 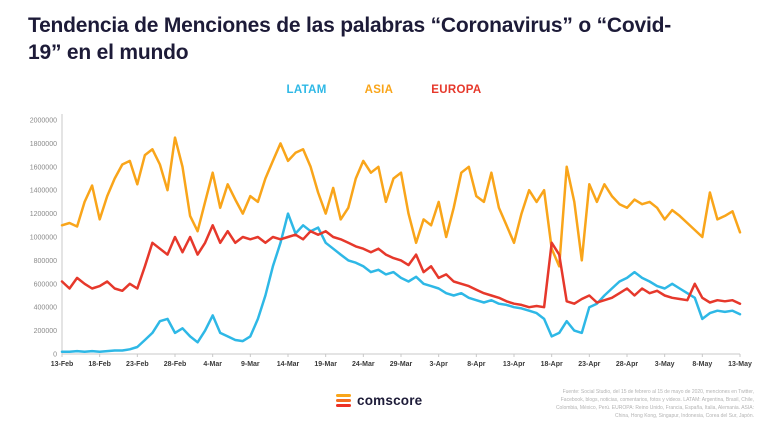 I want to click on svg-text: 13-Apr, so click(x=514, y=364).